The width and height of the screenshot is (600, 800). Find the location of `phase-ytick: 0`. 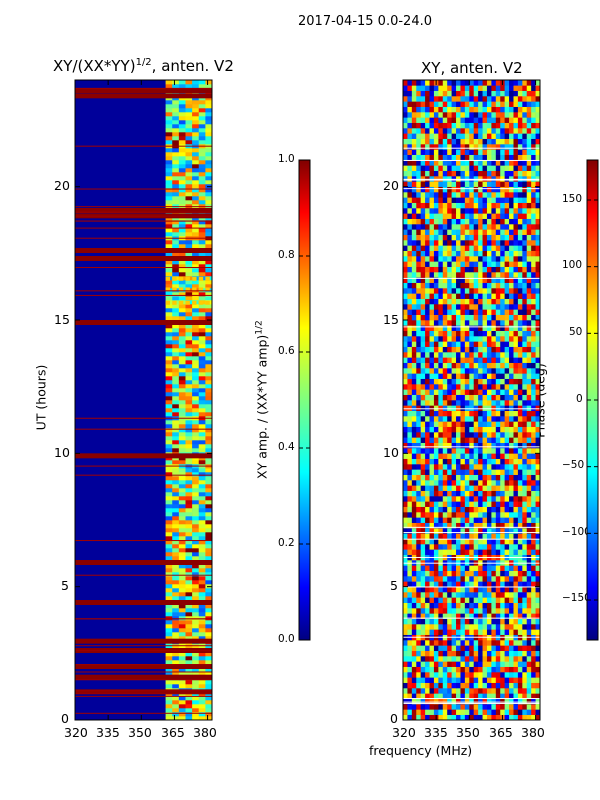

phase-ytick: 0 is located at coordinates (394, 718).